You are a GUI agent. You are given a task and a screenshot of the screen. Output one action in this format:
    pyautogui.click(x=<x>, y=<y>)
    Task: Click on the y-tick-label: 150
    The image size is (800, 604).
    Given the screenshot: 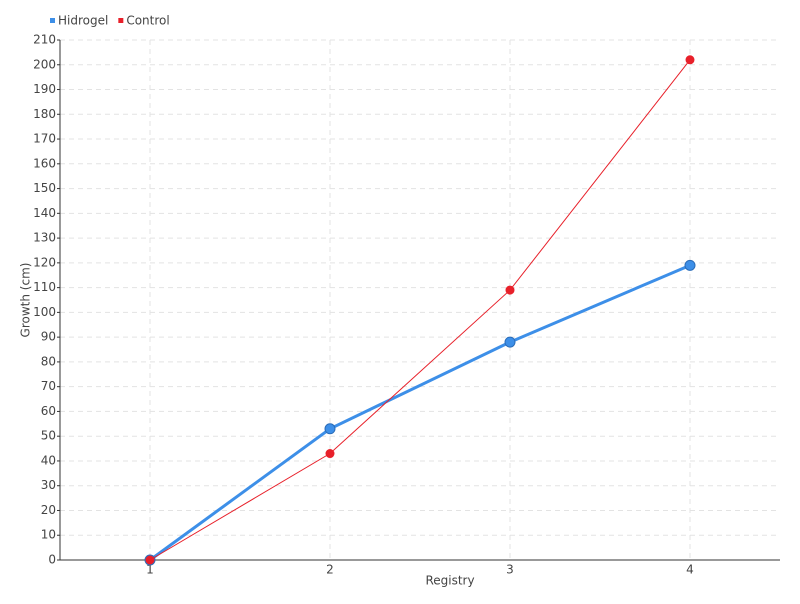 What is the action you would take?
    pyautogui.click(x=44, y=188)
    